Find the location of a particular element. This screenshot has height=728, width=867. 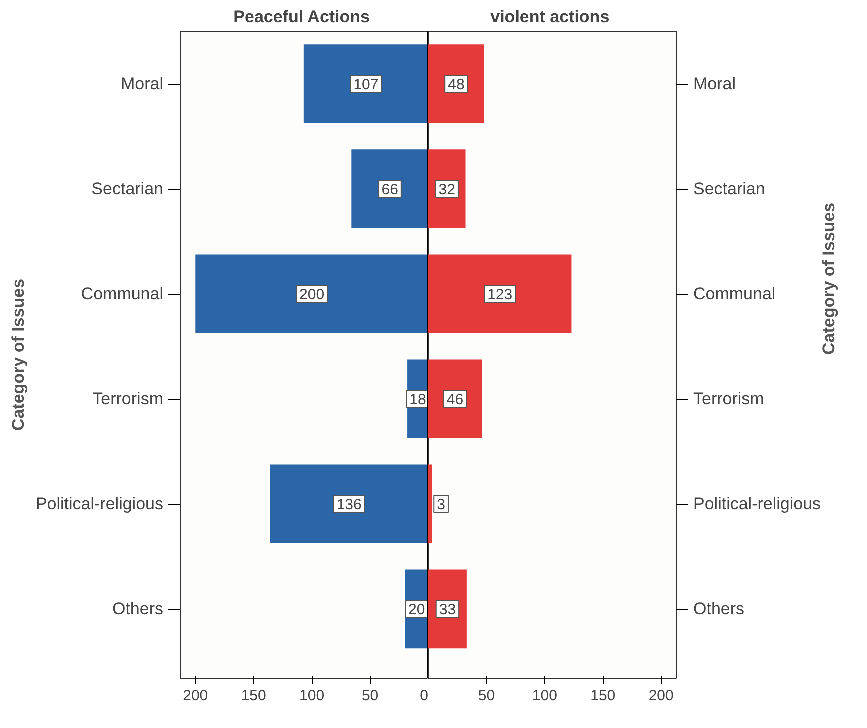

data-label: 20 is located at coordinates (417, 610).